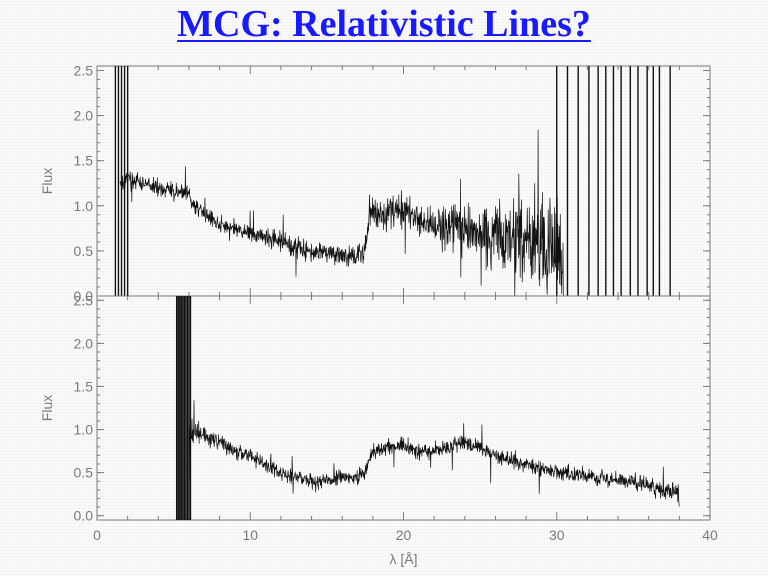  I want to click on flux-series, so click(434, 453).